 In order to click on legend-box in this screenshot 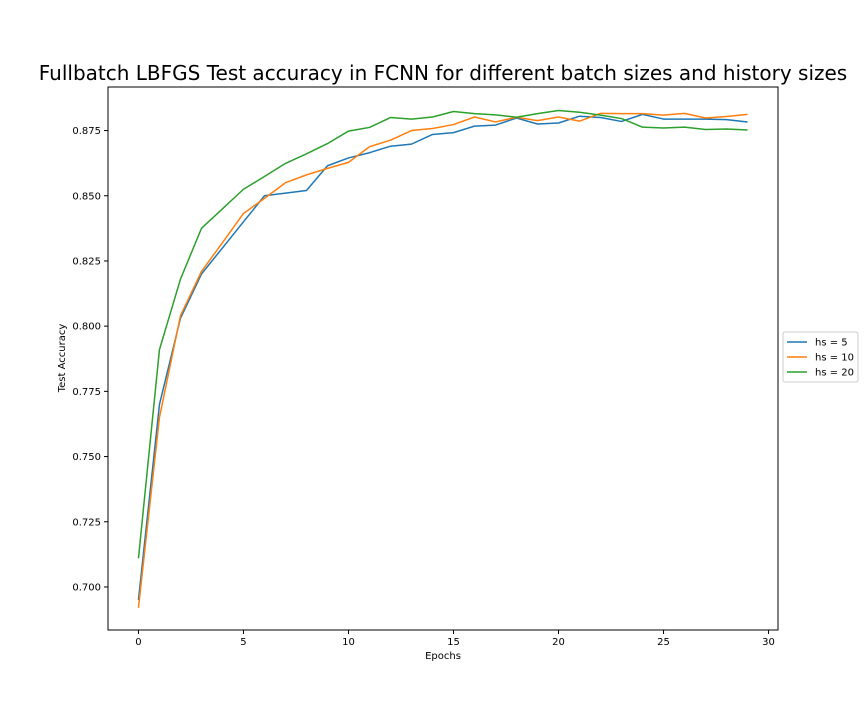, I will do `click(820, 357)`.